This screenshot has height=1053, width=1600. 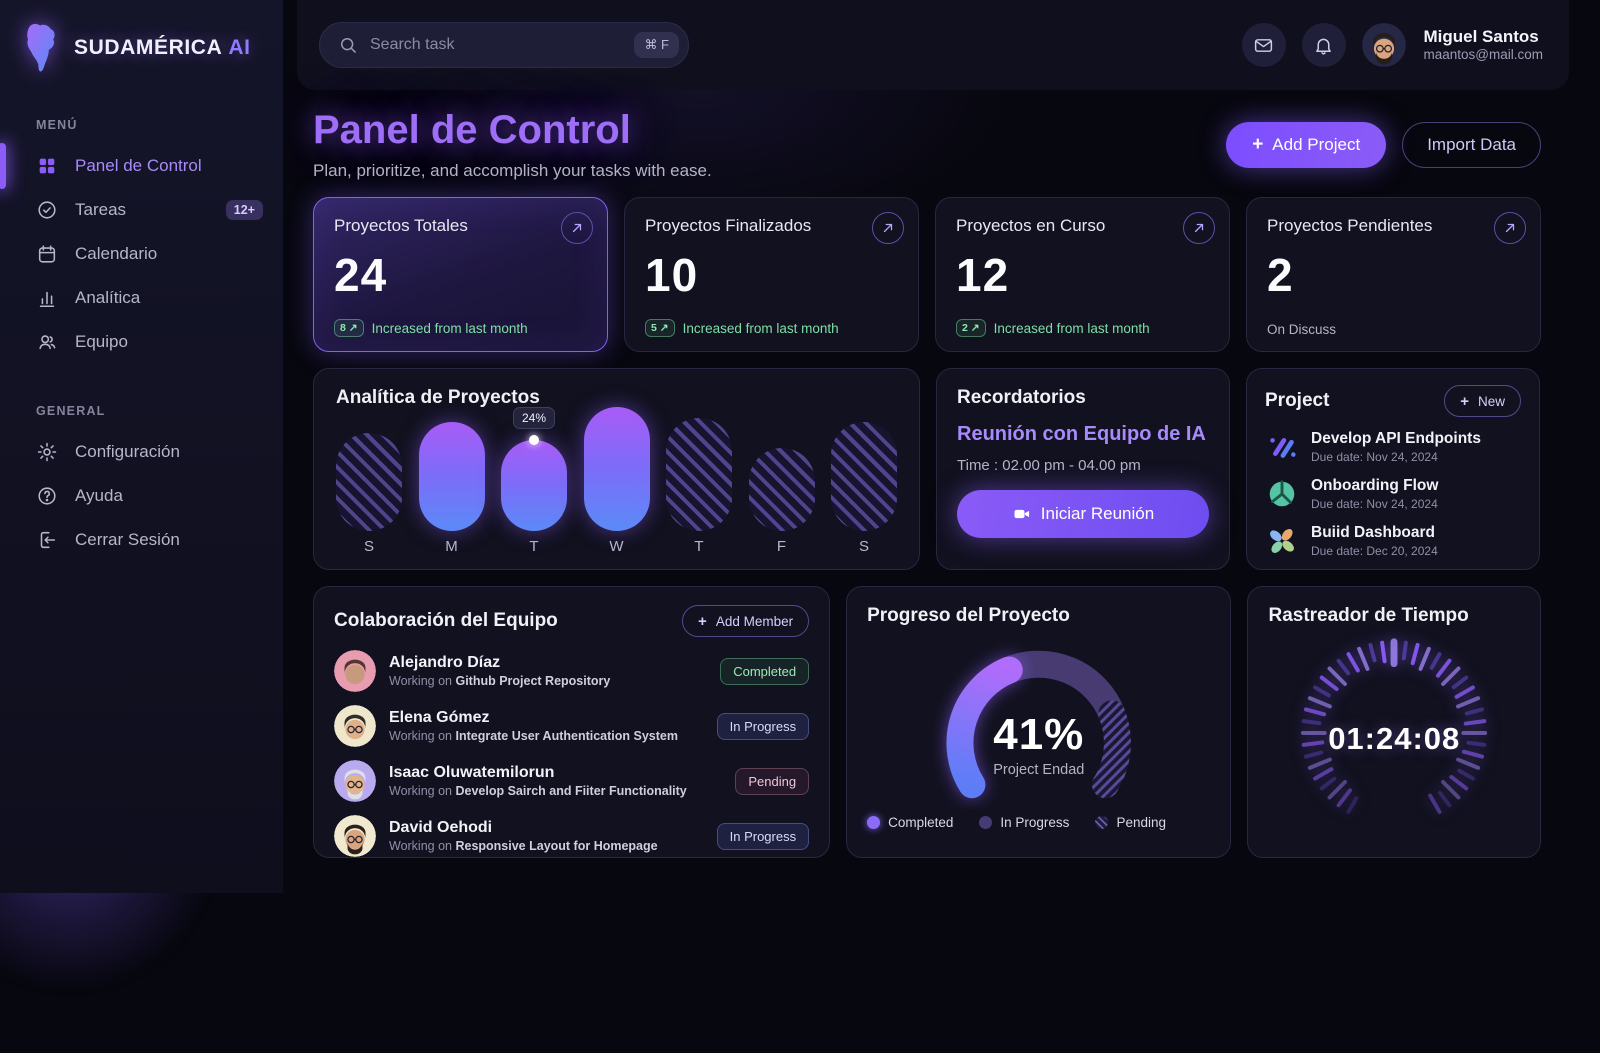 I want to click on trend-badge: 8 ↗, so click(x=349, y=328).